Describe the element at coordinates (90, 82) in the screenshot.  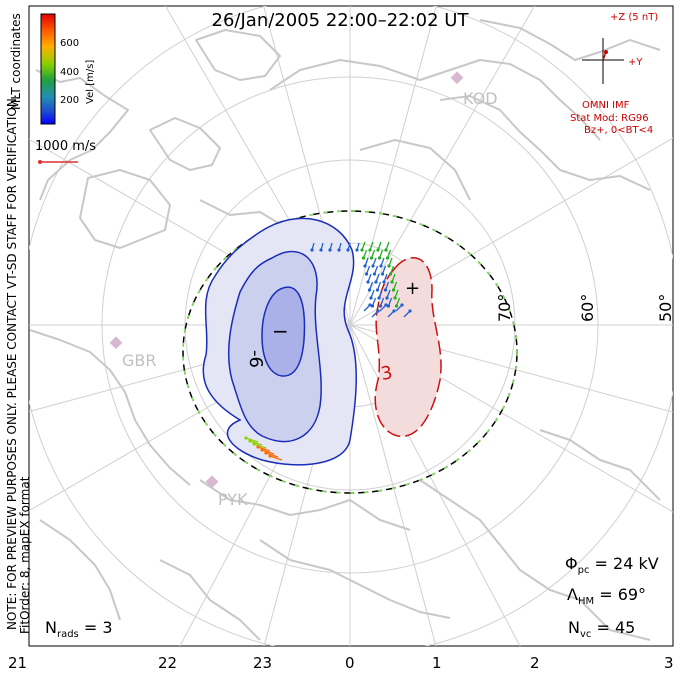
I see `colorbar-label: Vel [m/s]` at that location.